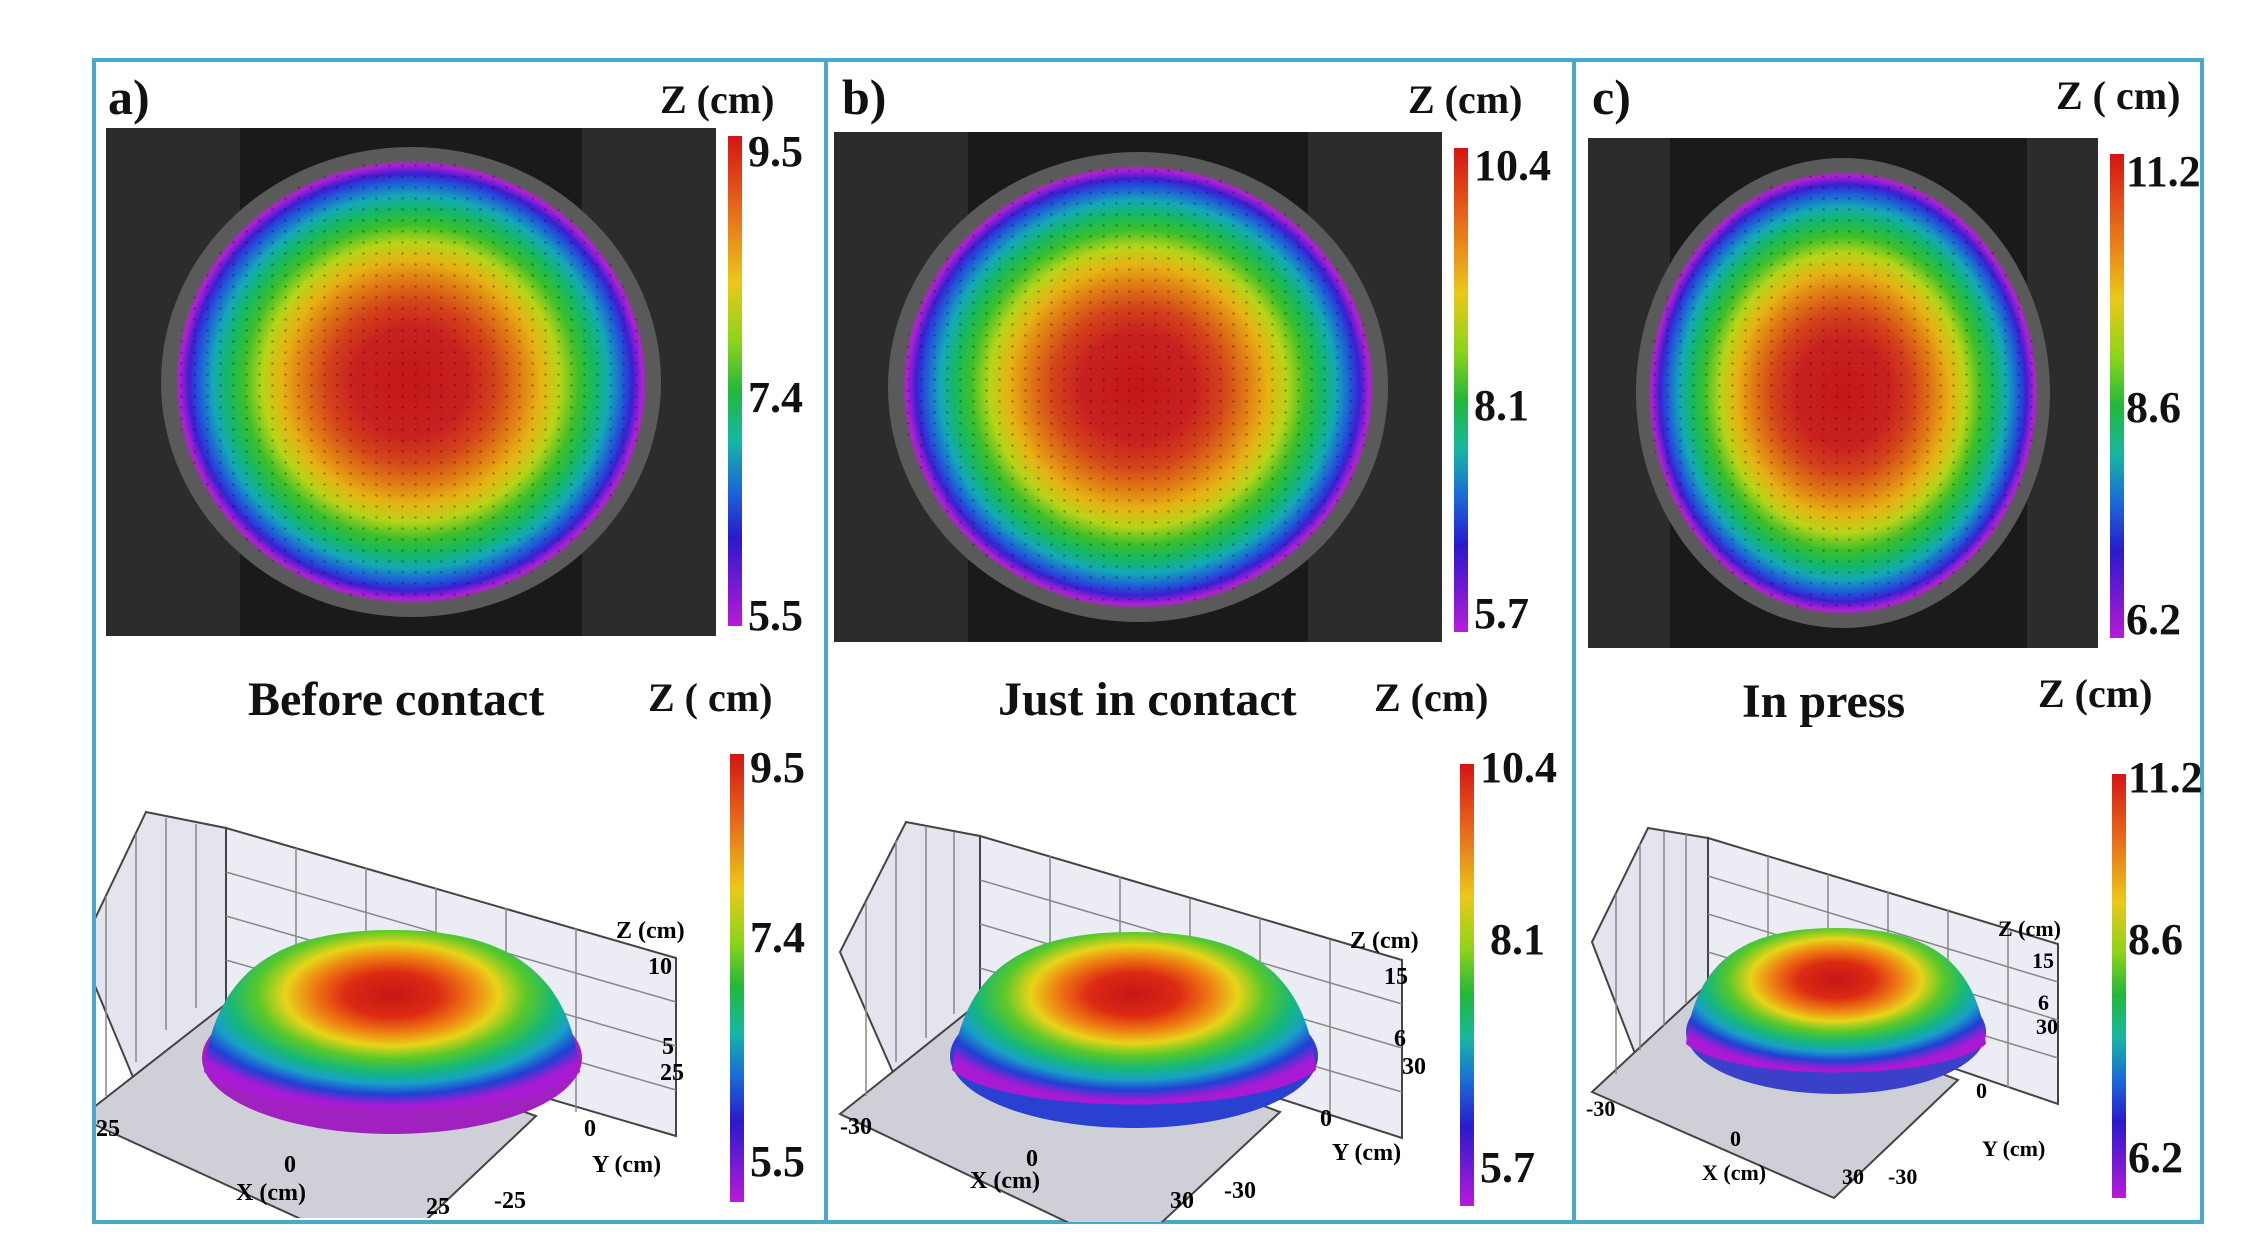 The width and height of the screenshot is (2248, 1248). I want to click on panel-label: b), so click(864, 97).